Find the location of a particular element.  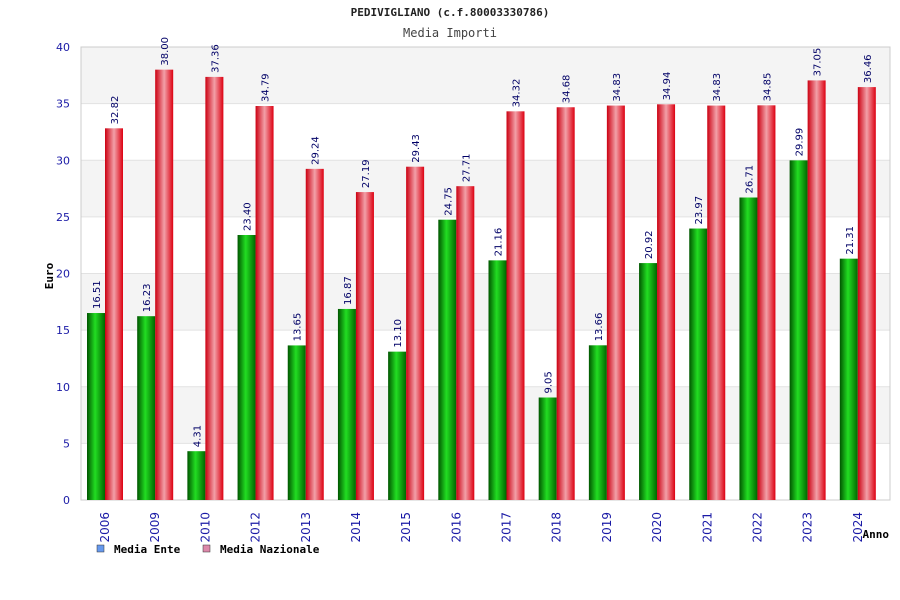

x-tick-label: 2018 is located at coordinates (557, 527).